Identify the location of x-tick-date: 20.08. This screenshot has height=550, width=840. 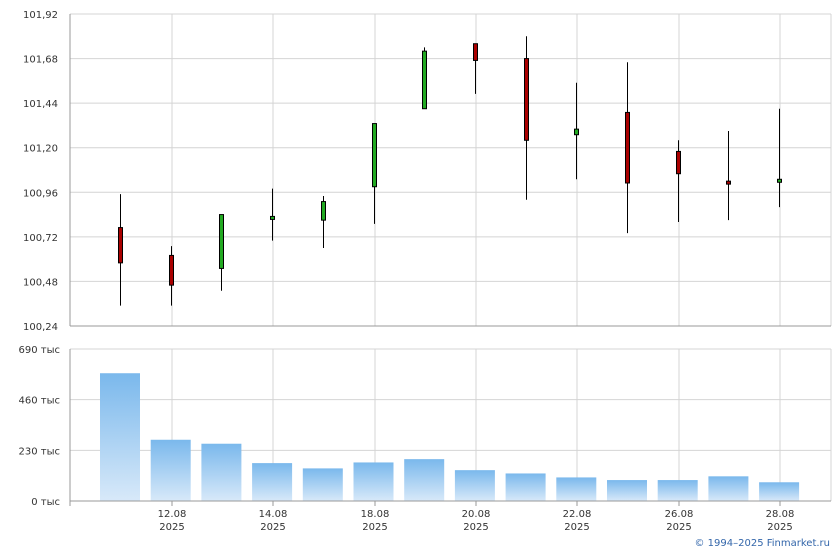
(476, 514).